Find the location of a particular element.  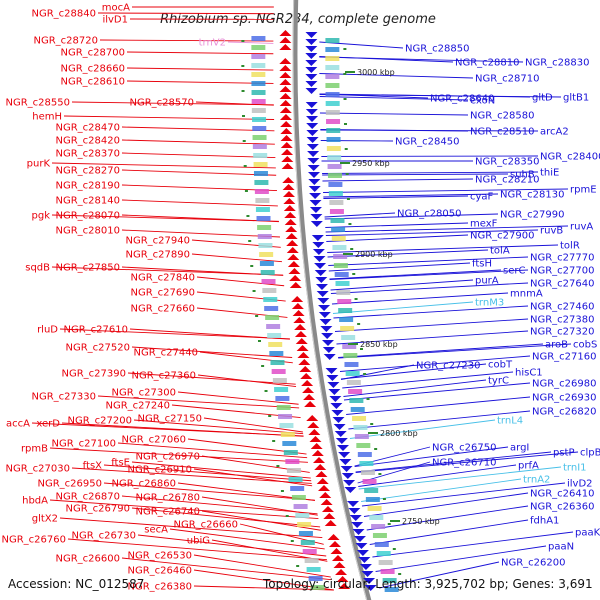

right-label: ilvD2 is located at coordinates (580, 484).